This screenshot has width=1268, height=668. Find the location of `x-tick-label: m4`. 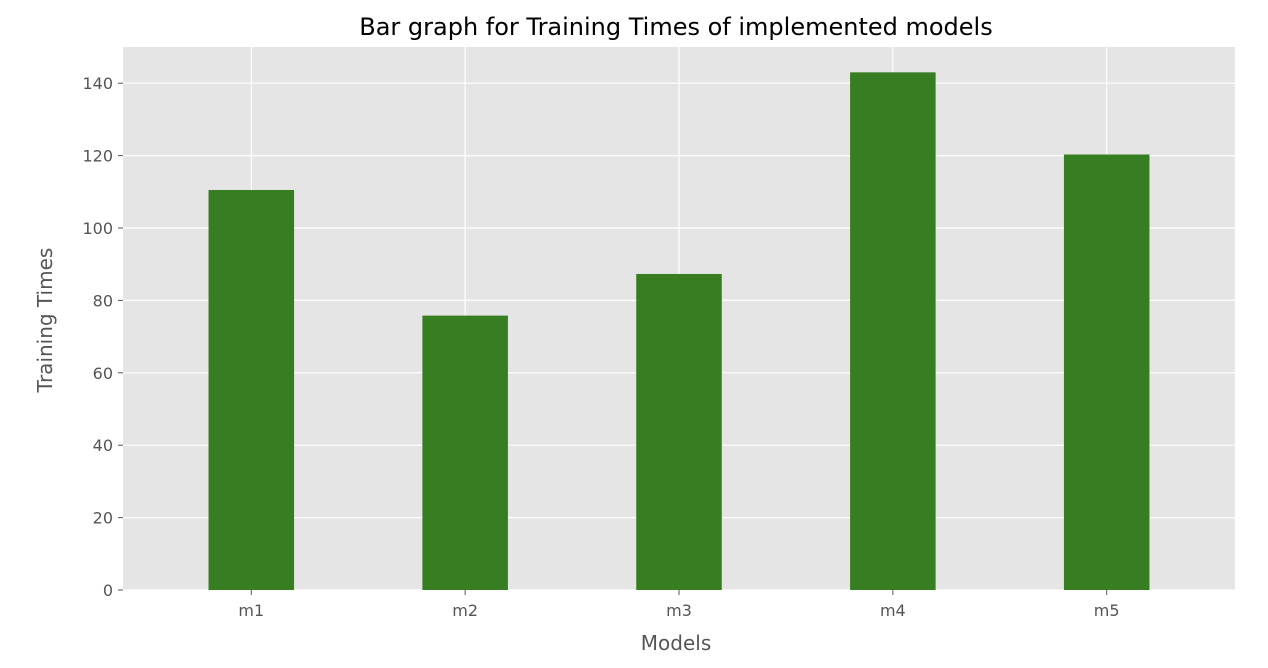

x-tick-label: m4 is located at coordinates (893, 610).